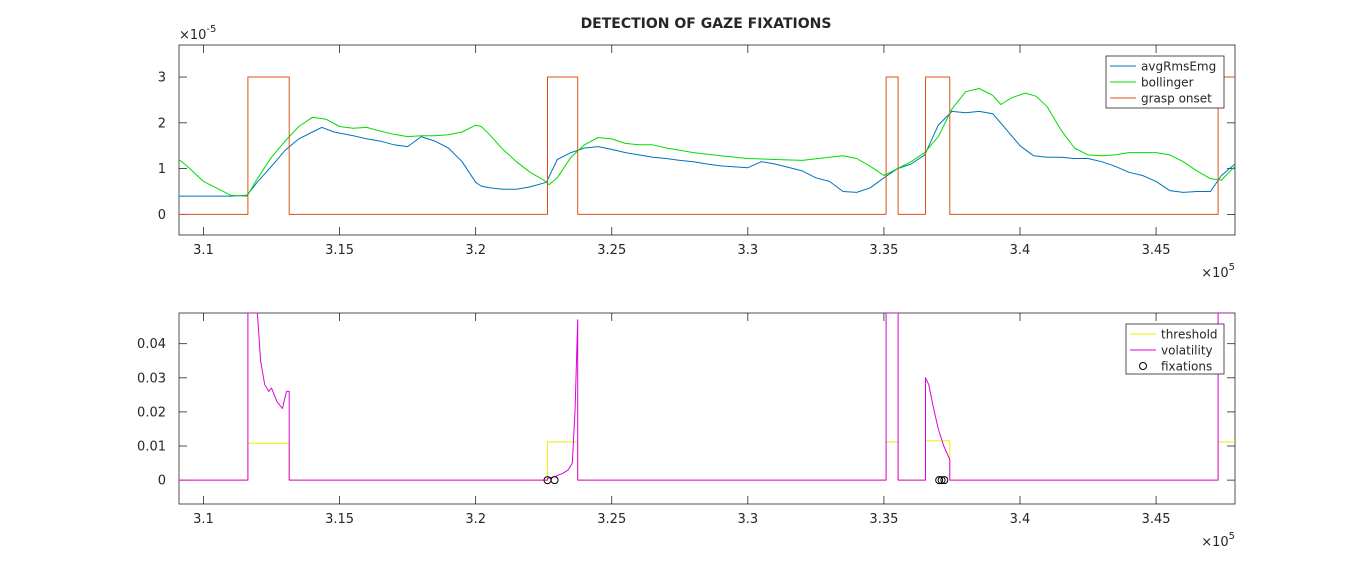 The image size is (1366, 569). I want to click on legend: avgRmsEmg bollinger grasp onset, so click(1165, 82).